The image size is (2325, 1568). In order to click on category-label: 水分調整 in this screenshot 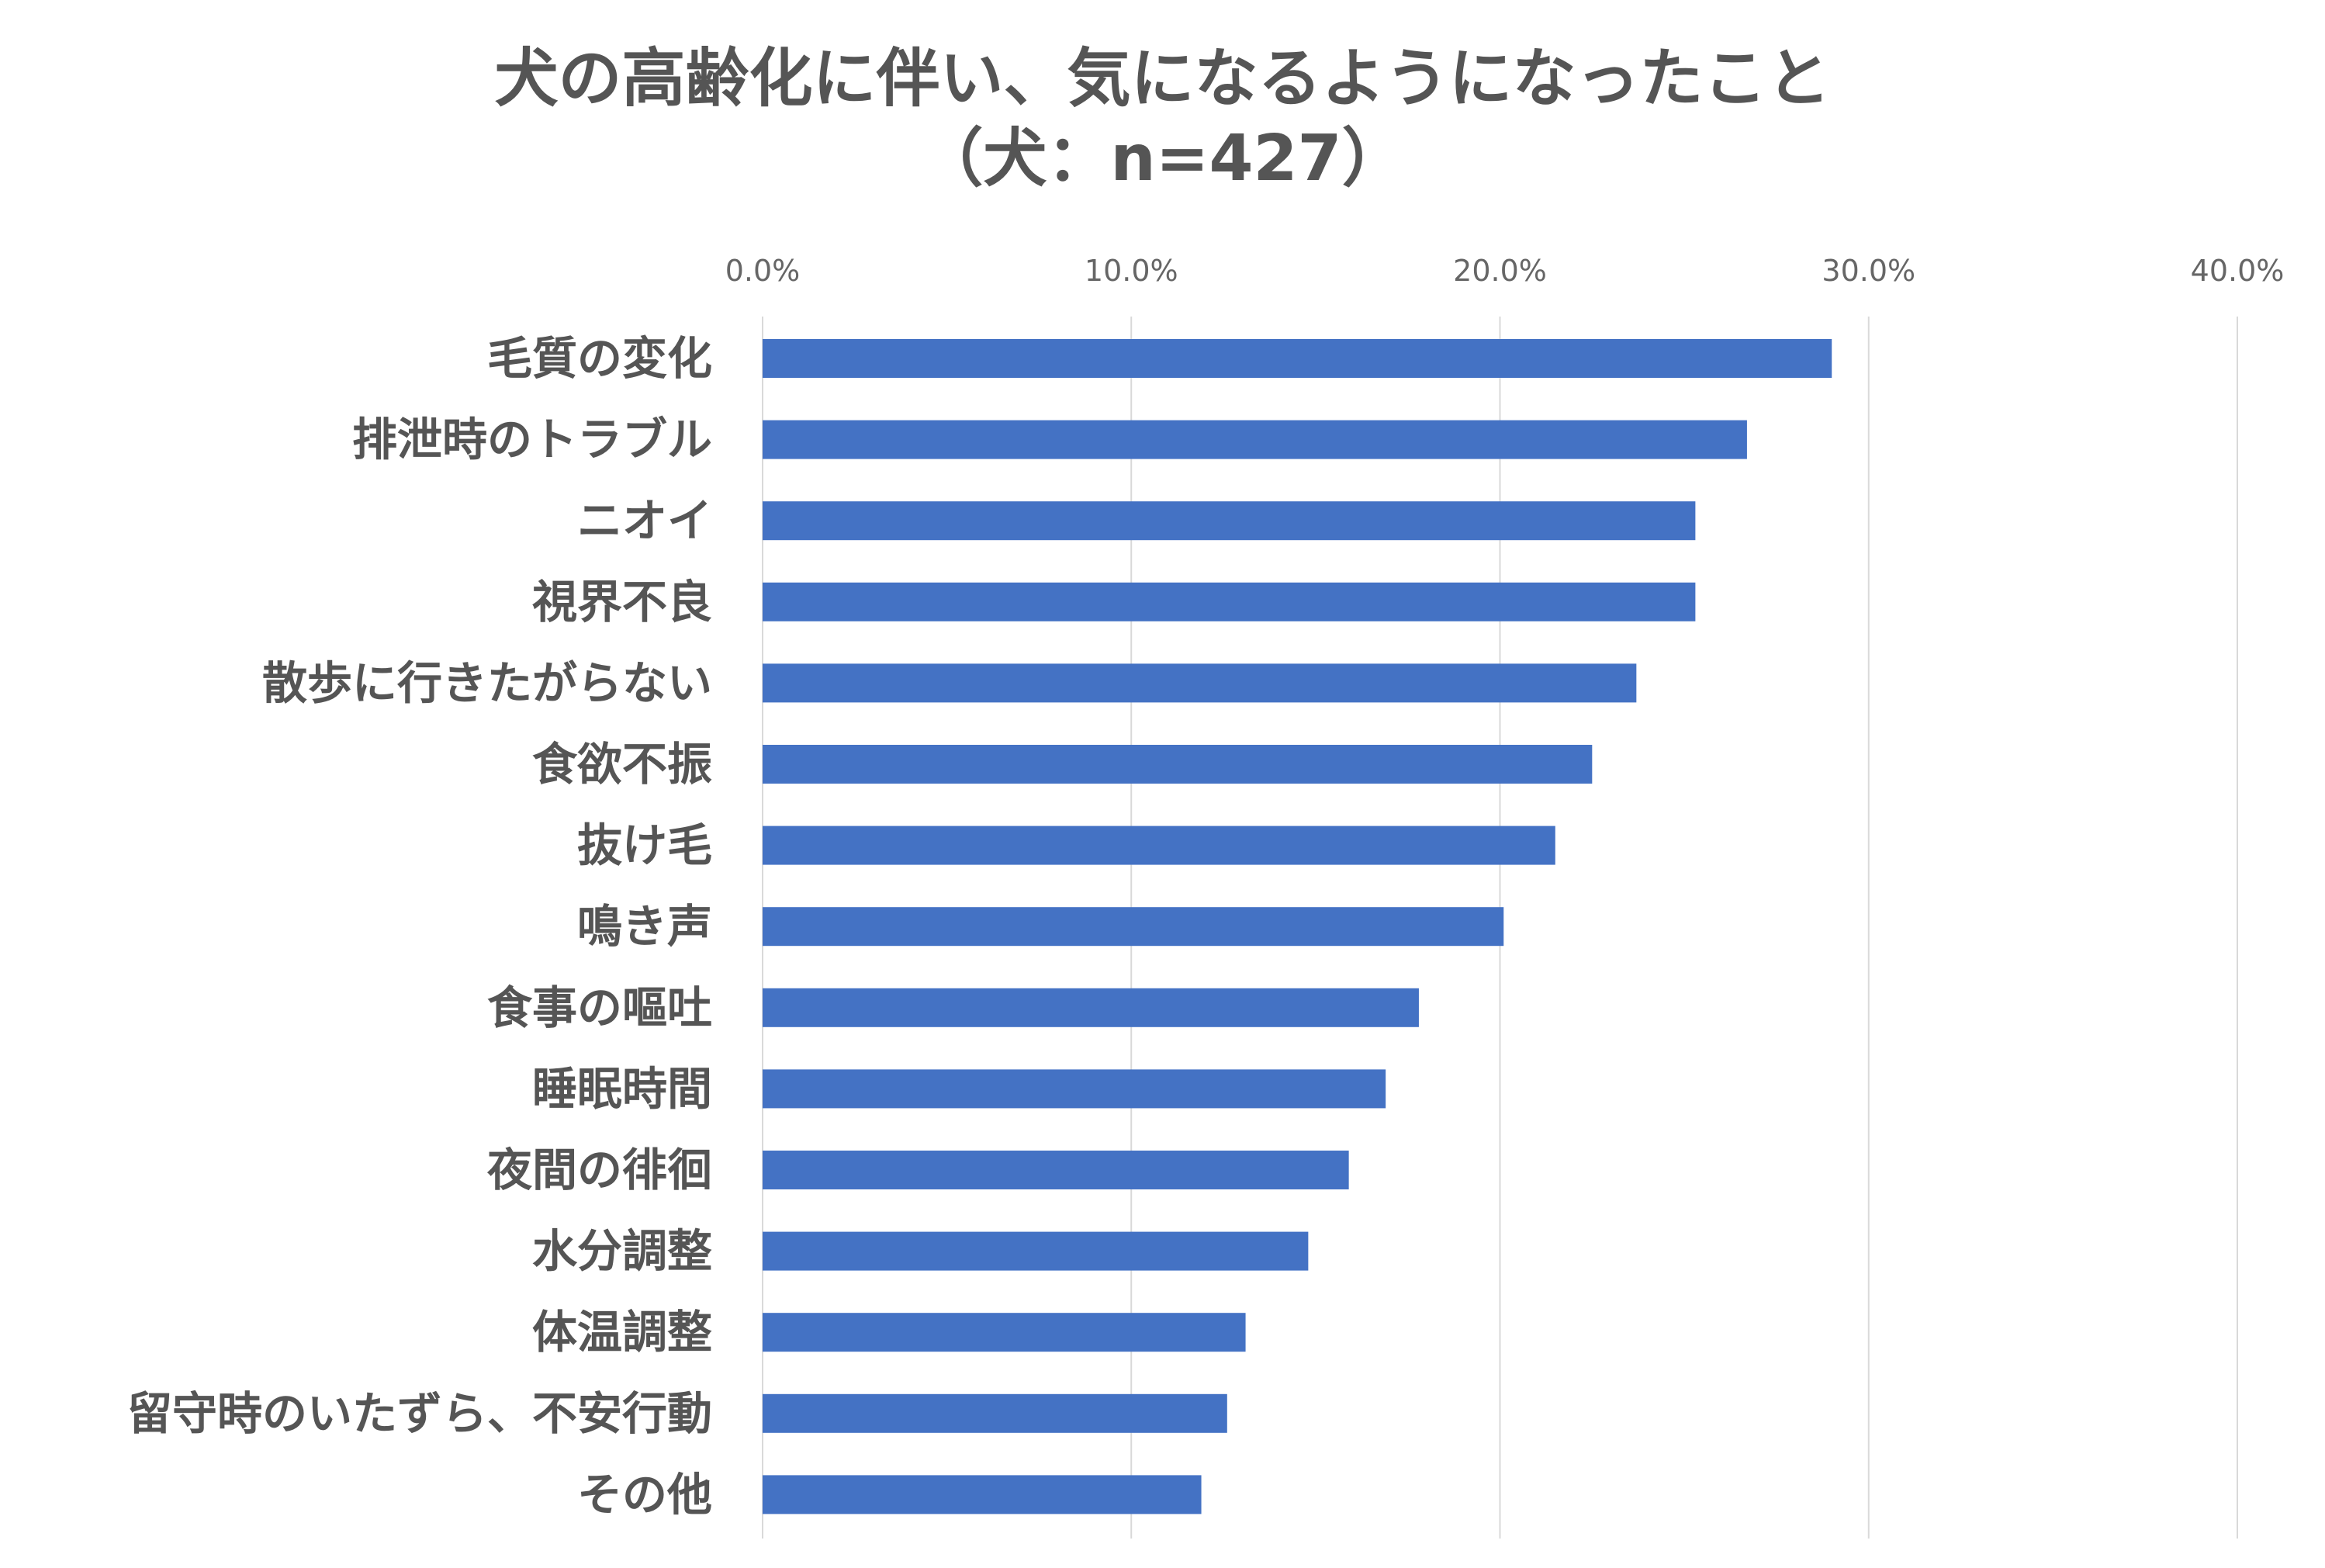, I will do `click(622, 1251)`.